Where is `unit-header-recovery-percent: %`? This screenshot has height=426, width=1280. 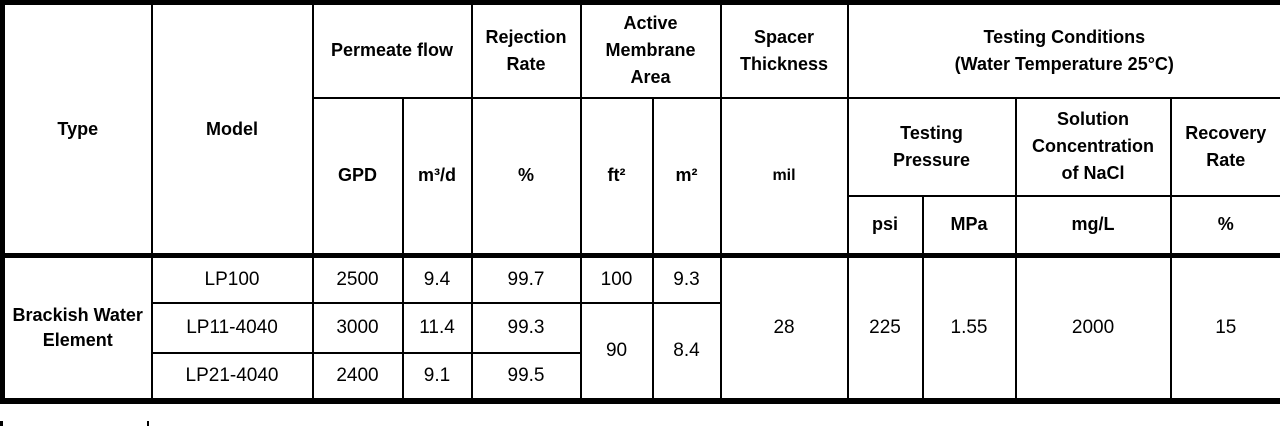
unit-header-recovery-percent: % is located at coordinates (1224, 225).